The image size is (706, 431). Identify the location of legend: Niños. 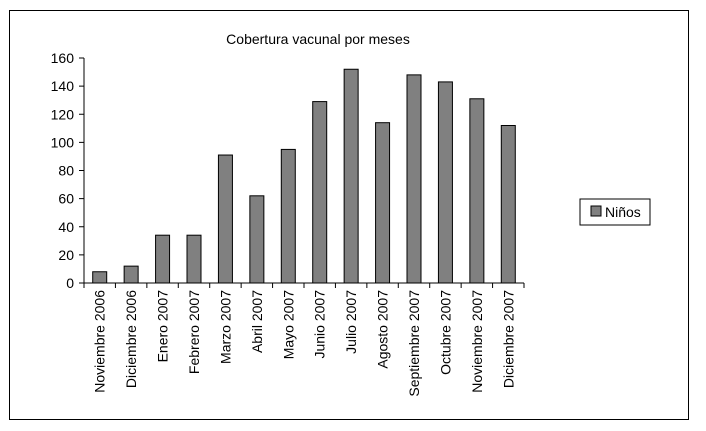
(615, 212).